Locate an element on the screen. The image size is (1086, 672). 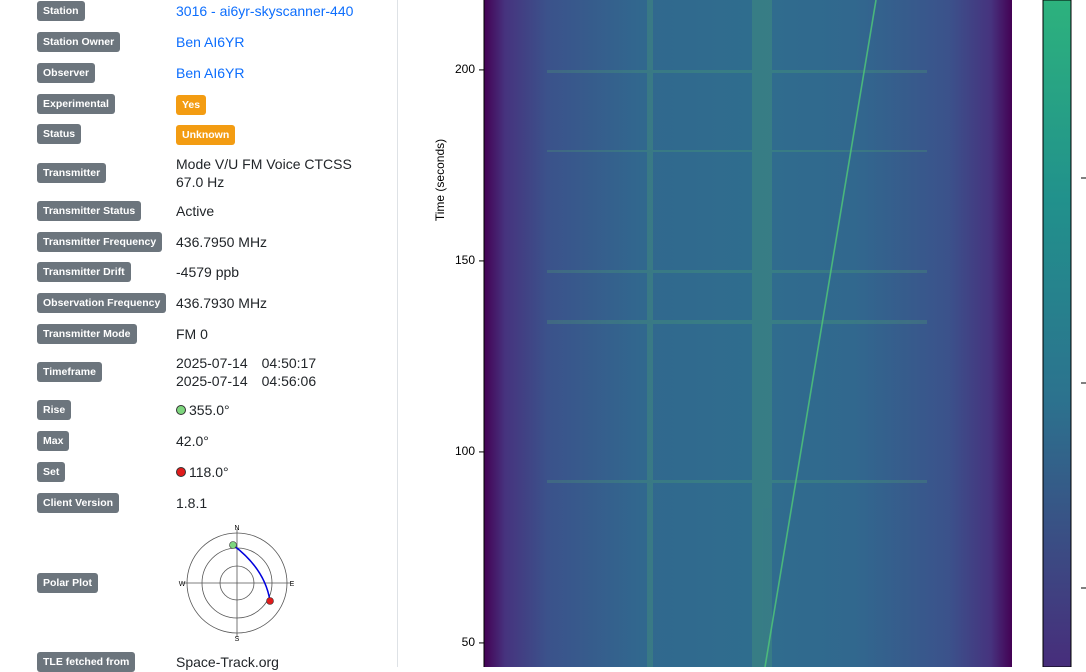
compass-label: S is located at coordinates (237, 638).